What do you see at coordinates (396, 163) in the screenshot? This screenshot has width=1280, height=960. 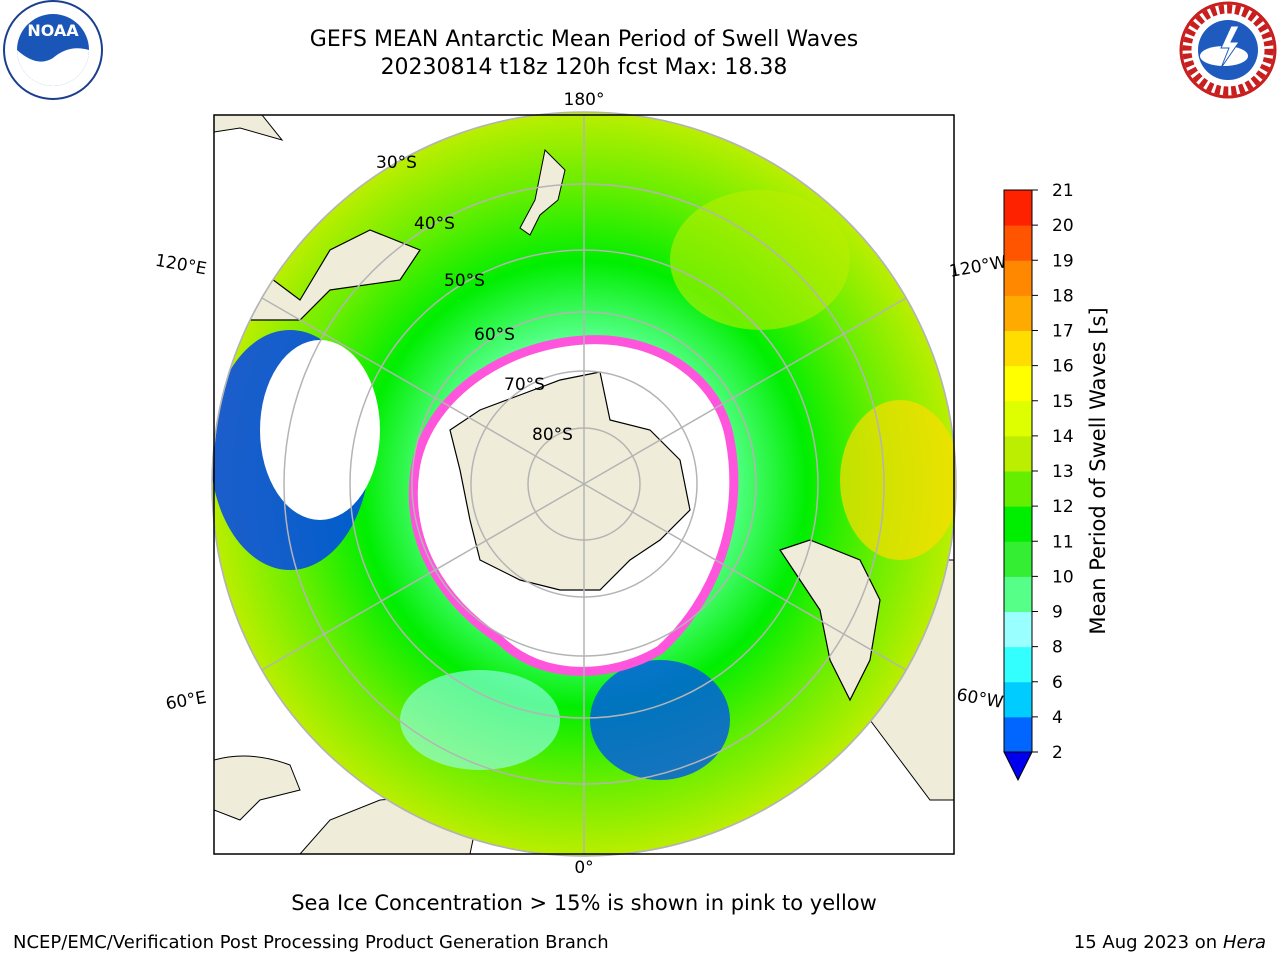 I see `lat-label-30s: 30°S` at bounding box center [396, 163].